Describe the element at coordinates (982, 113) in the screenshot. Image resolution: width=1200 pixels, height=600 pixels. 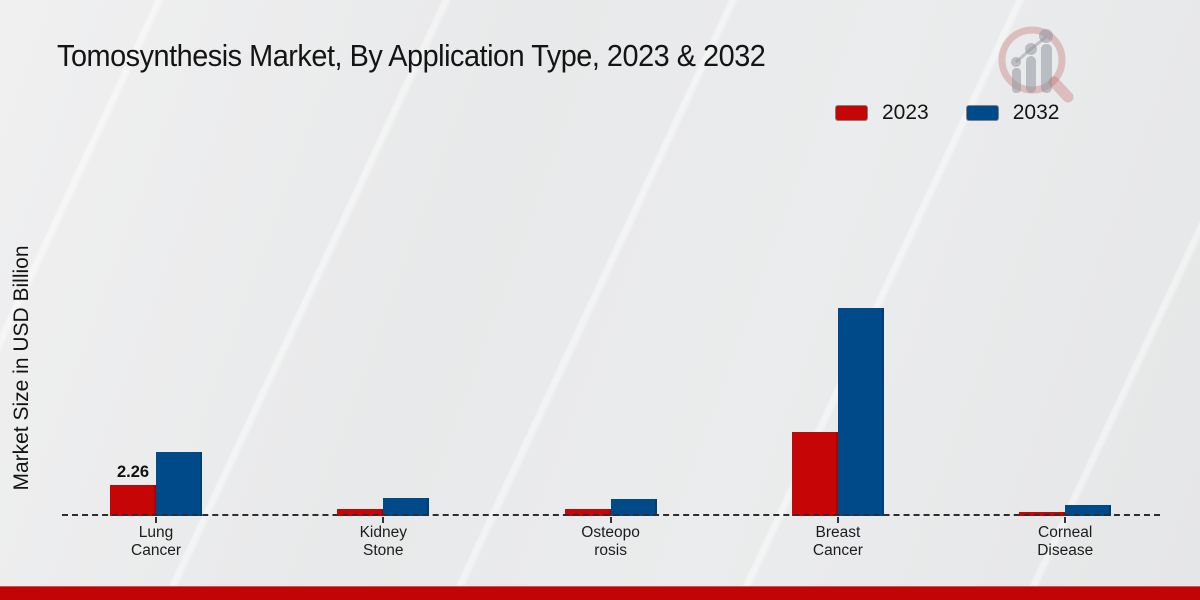
I see `legend-swatch-2032` at that location.